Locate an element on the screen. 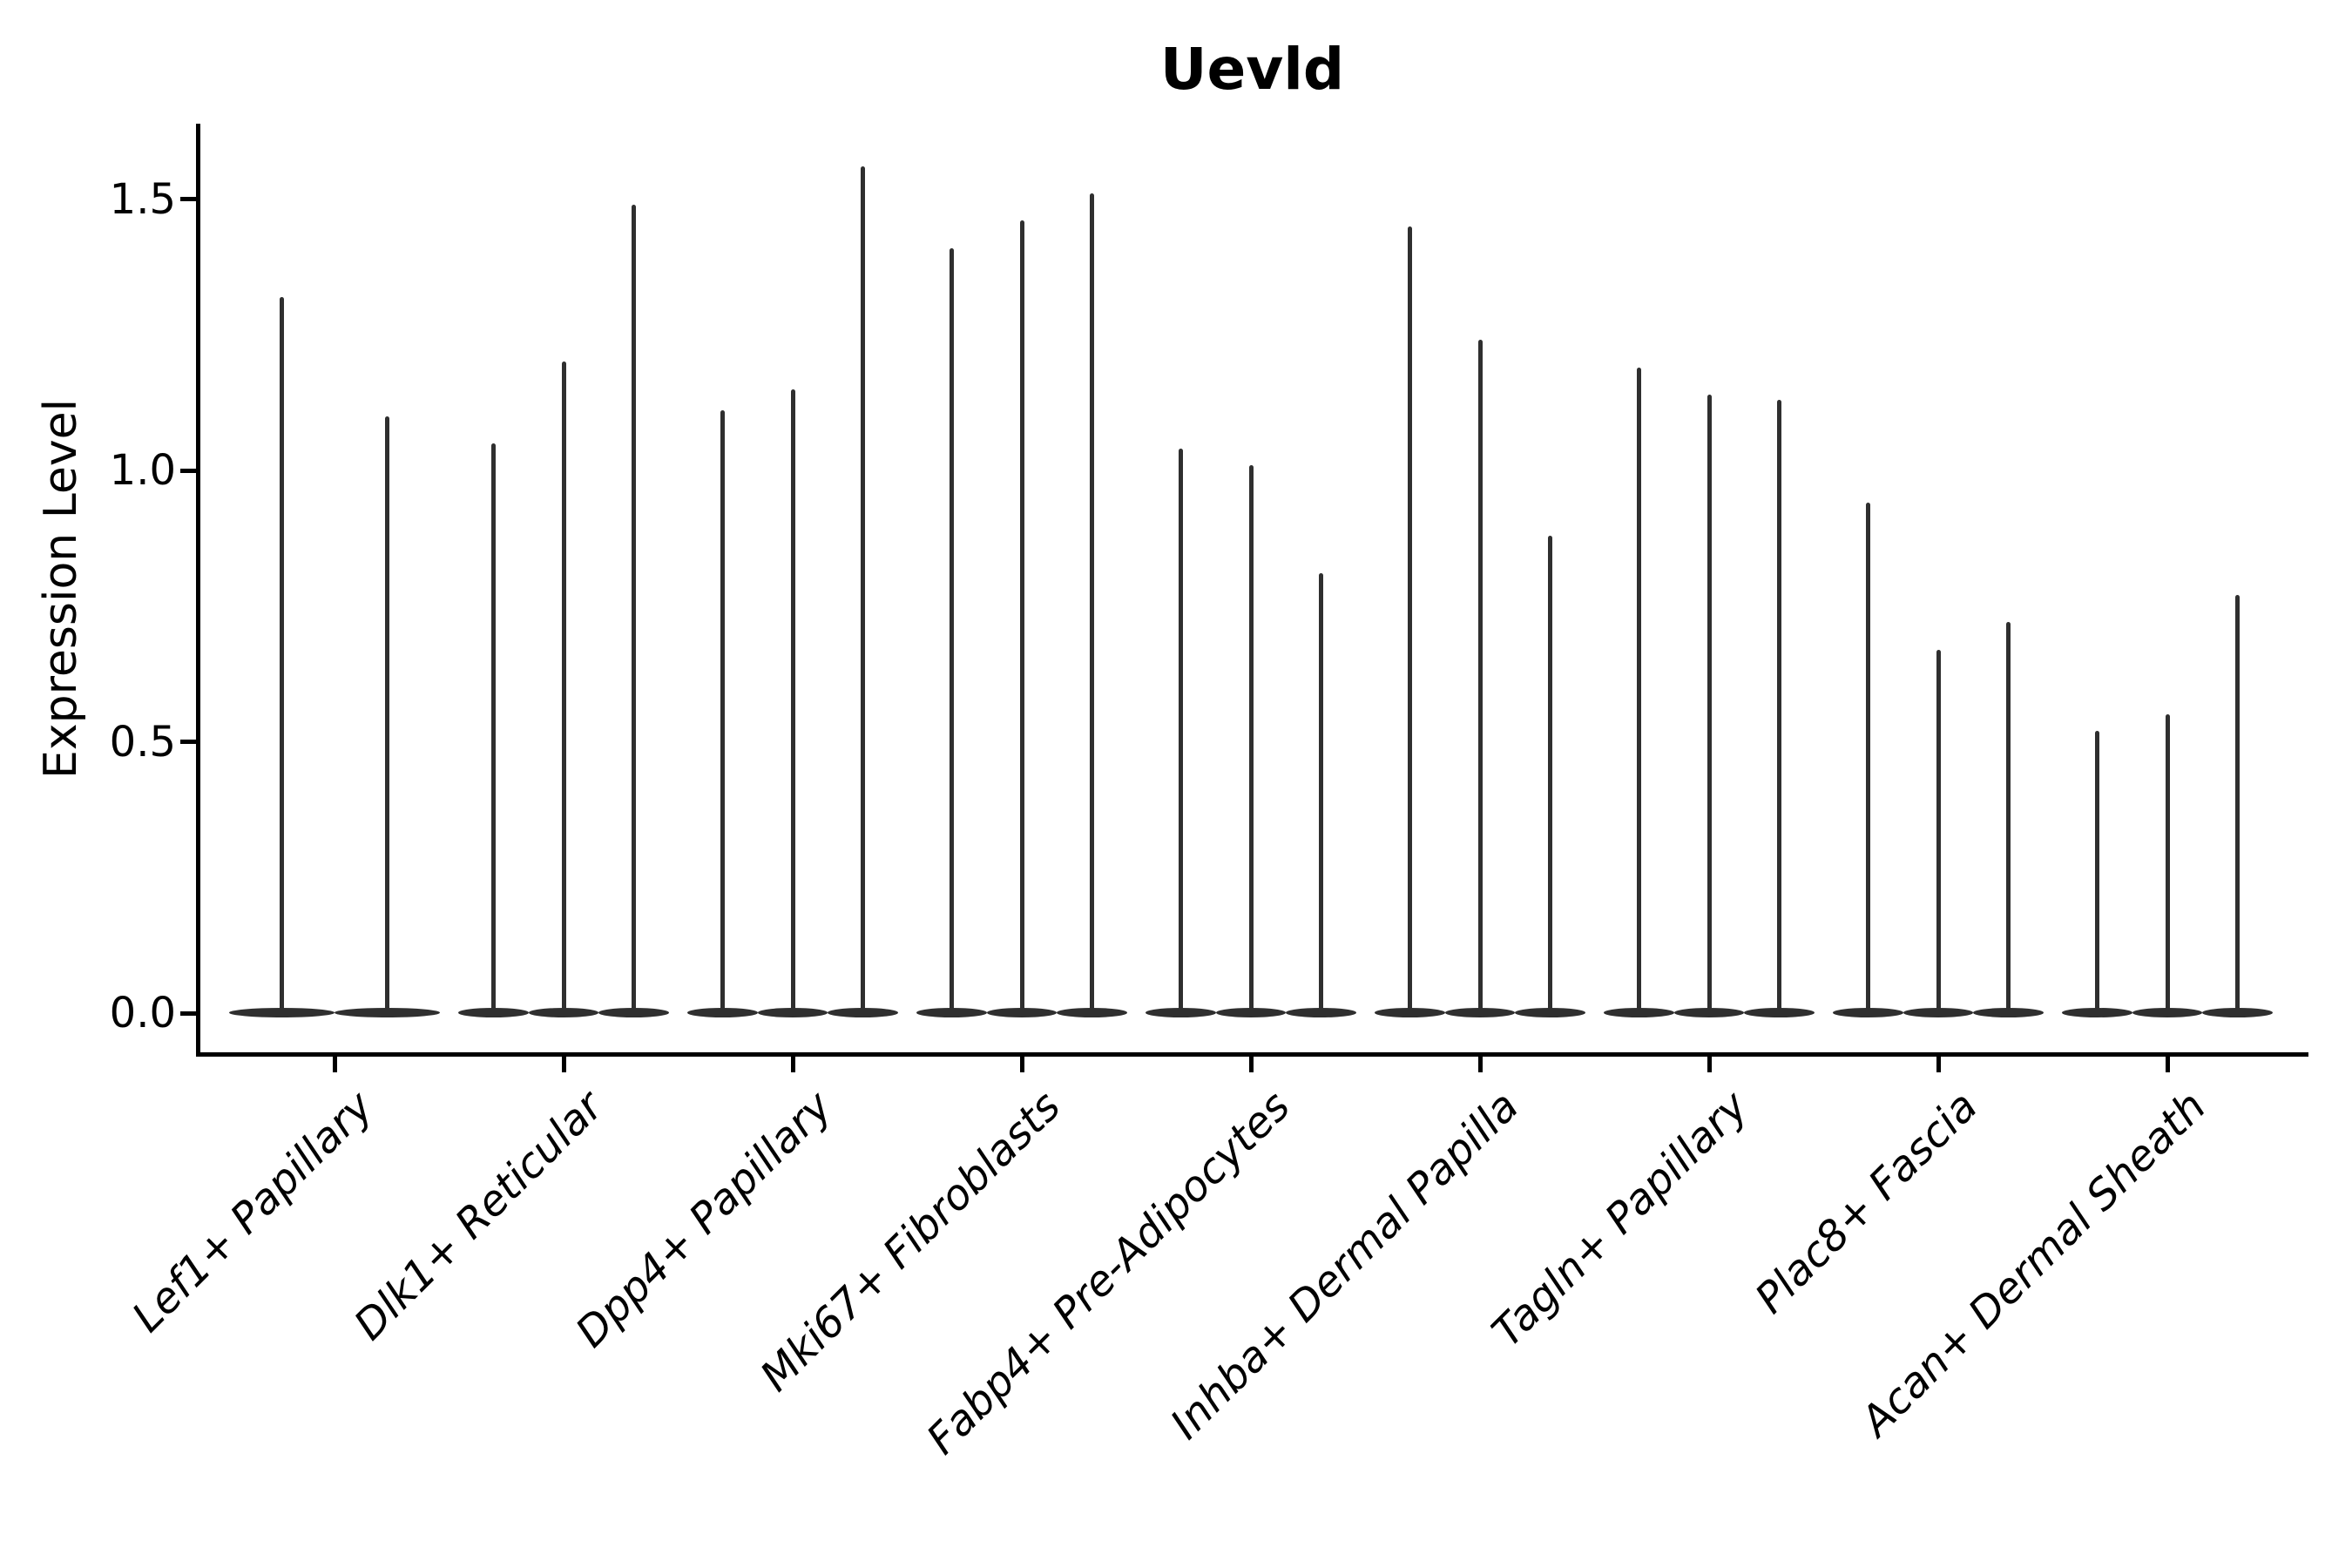  y-tick-label: 0.0 is located at coordinates (142, 1013).